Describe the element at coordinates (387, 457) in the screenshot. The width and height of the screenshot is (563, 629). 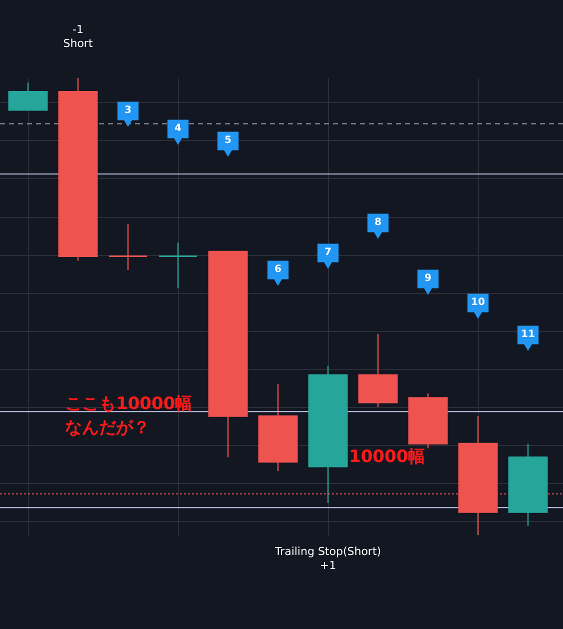
I see `annotation: 10000幅` at that location.